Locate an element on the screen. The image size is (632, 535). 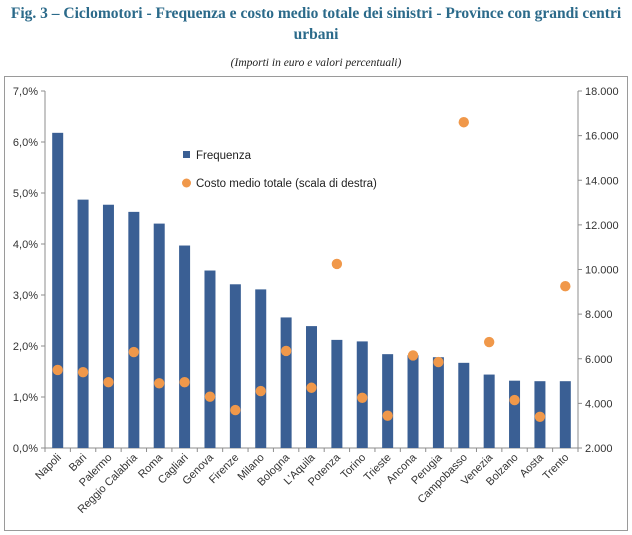
left-tick-label: 0,0% is located at coordinates (25, 449).